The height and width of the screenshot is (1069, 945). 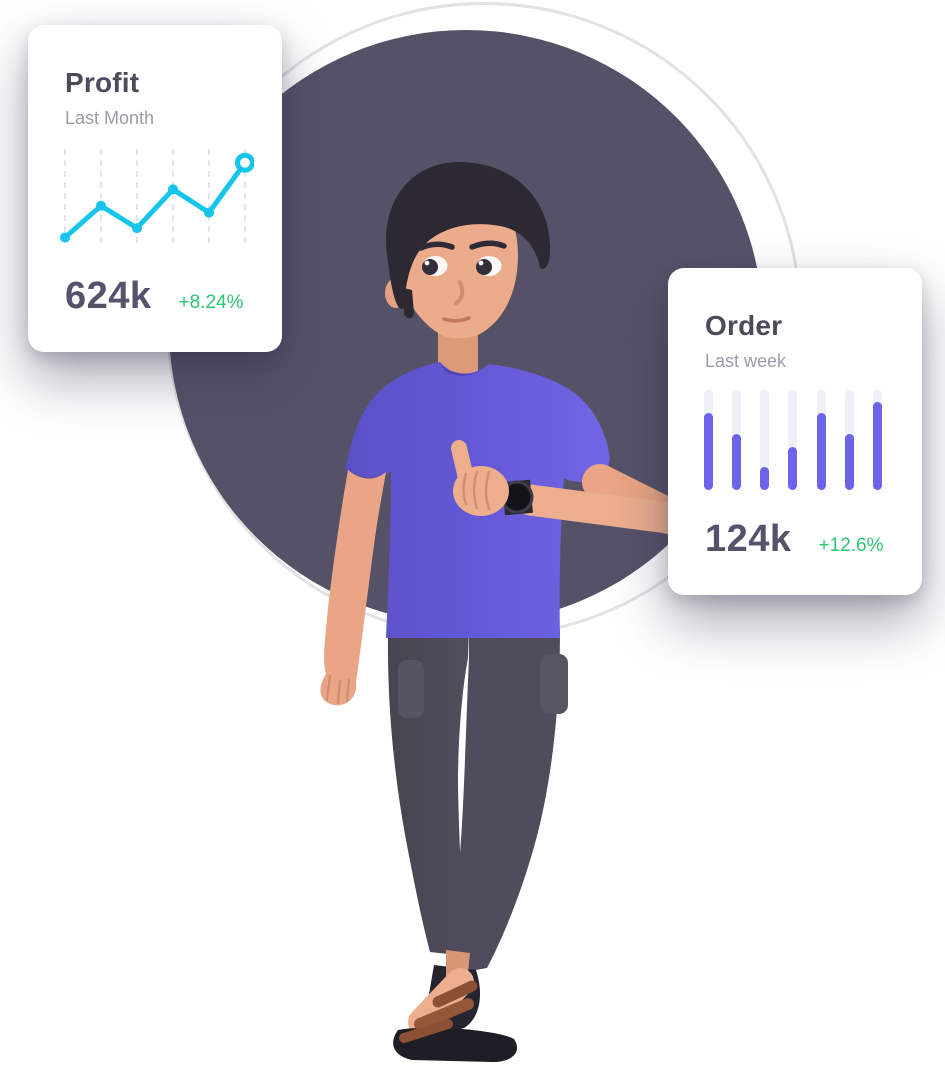 I want to click on profit-card: Profit Last Month 624k +8.24%, so click(x=155, y=188).